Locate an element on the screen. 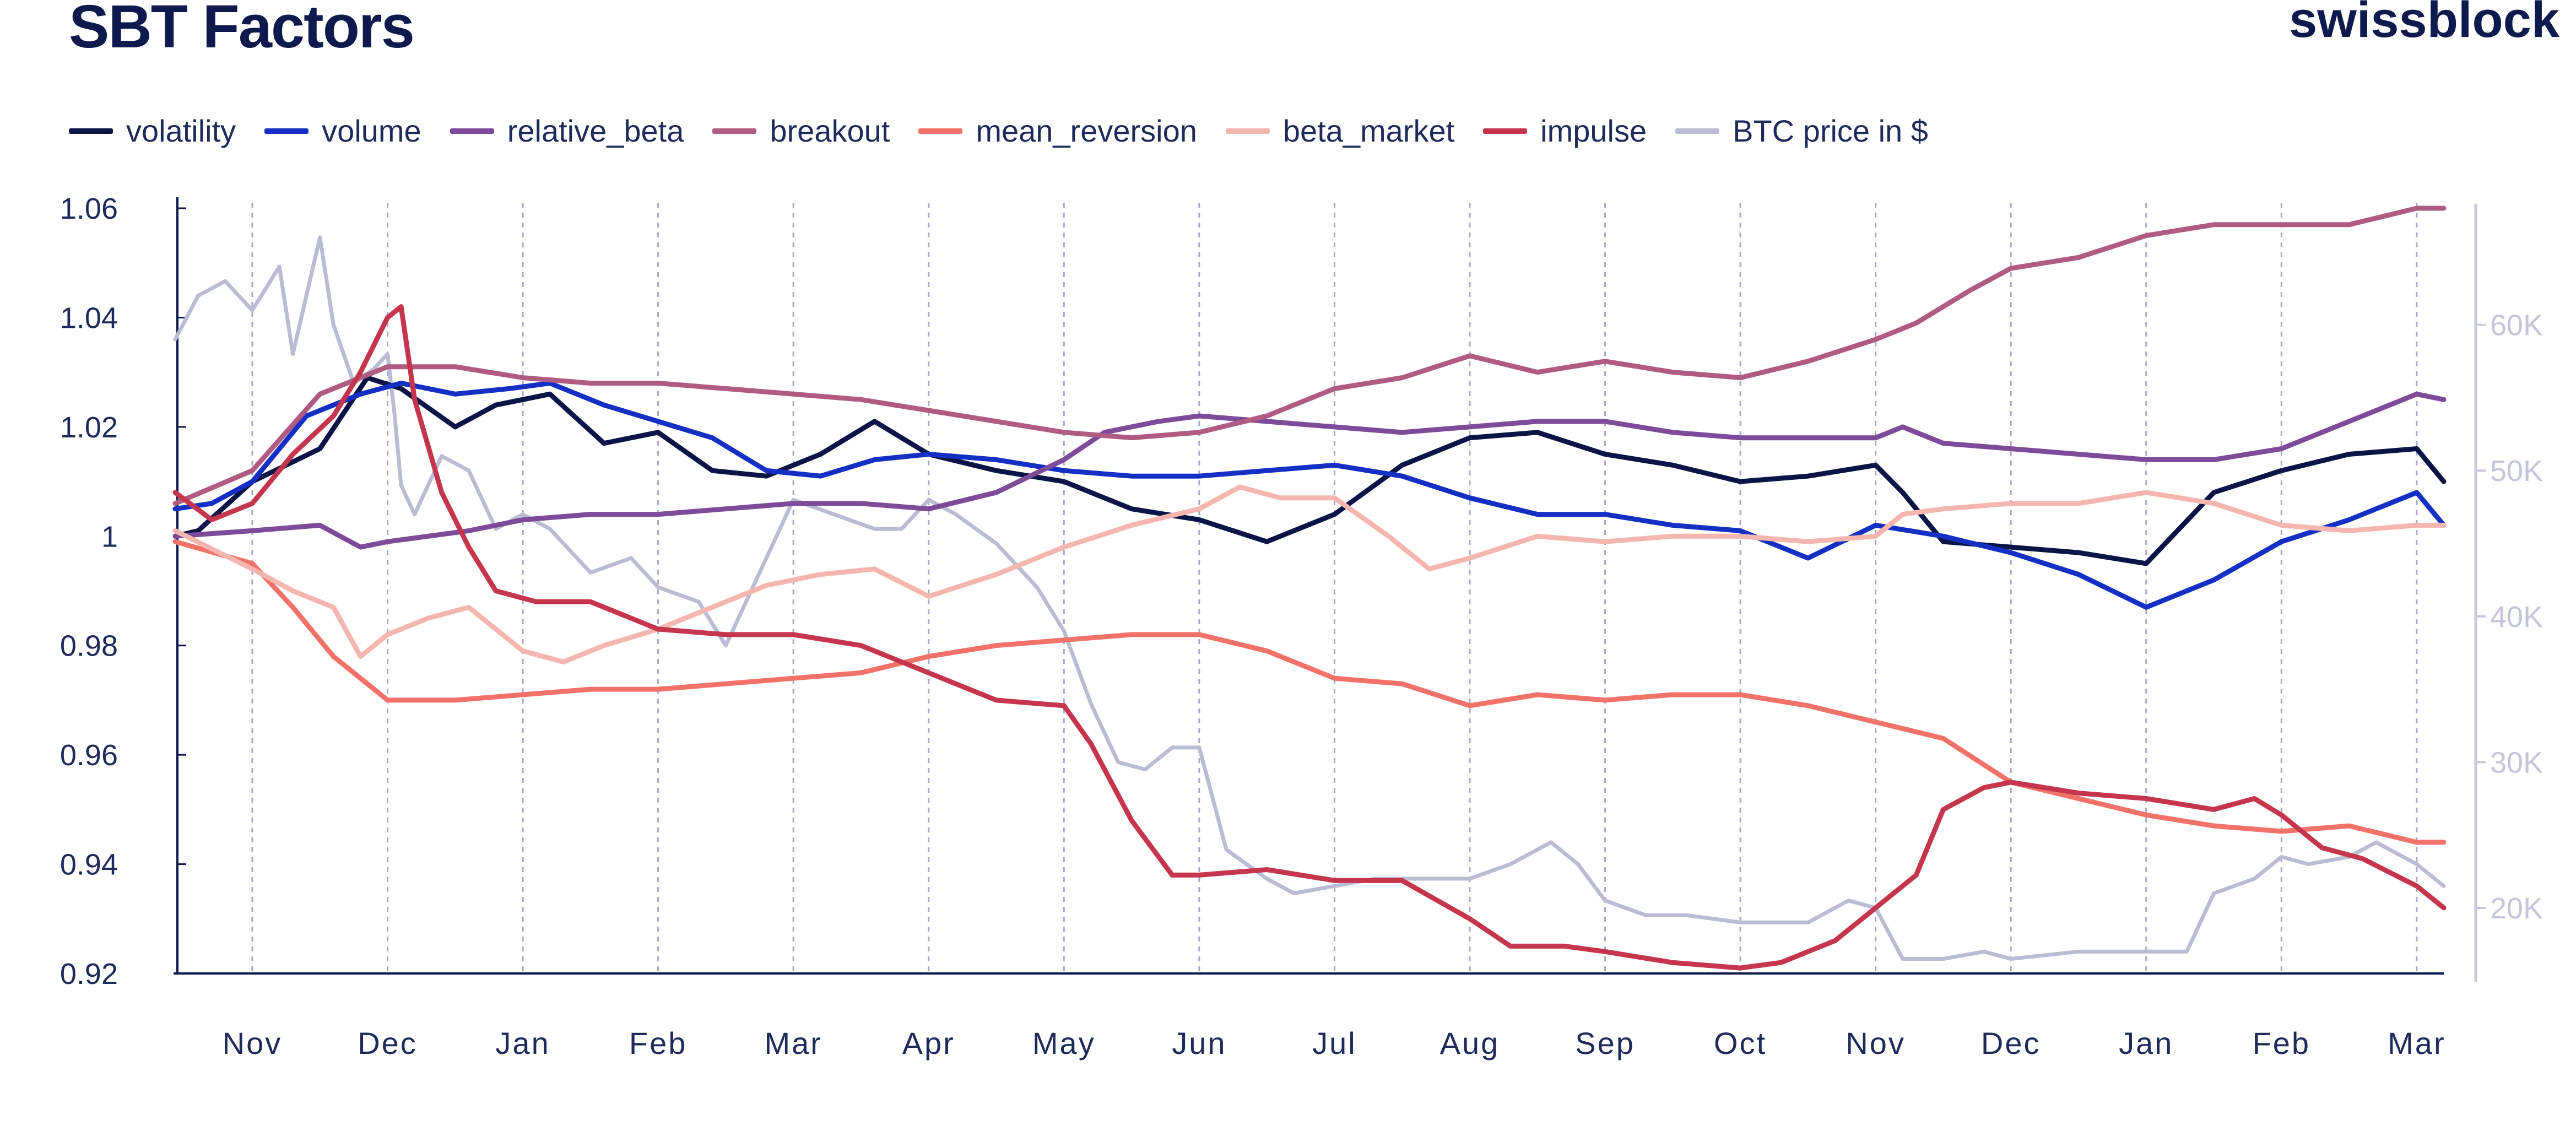 This screenshot has height=1147, width=2576. left-tick-label-0: 0.92 is located at coordinates (89, 974).